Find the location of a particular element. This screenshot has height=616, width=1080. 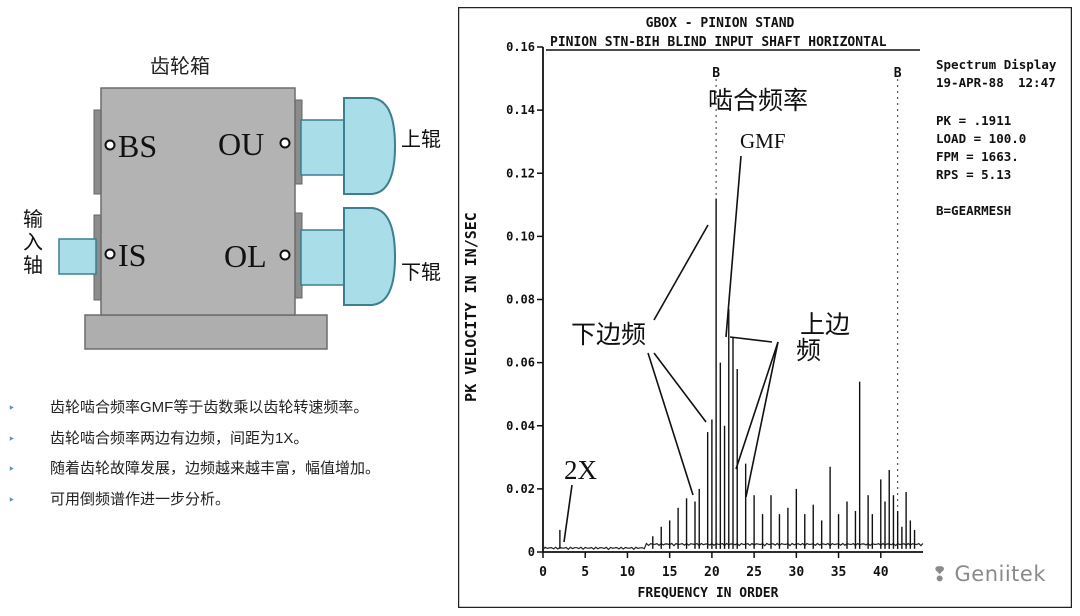

x-tick-label: 5 is located at coordinates (585, 572).